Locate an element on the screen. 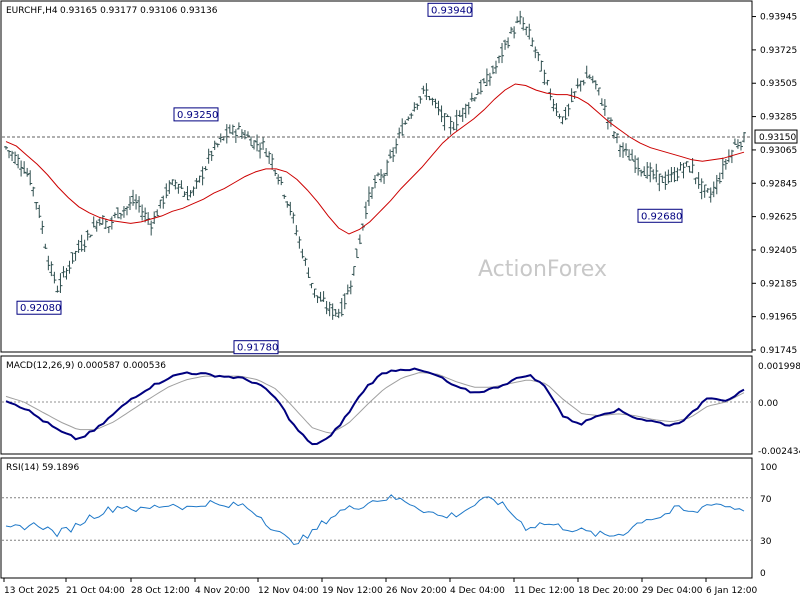  macd-tick-label: 0.001998 is located at coordinates (779, 367).